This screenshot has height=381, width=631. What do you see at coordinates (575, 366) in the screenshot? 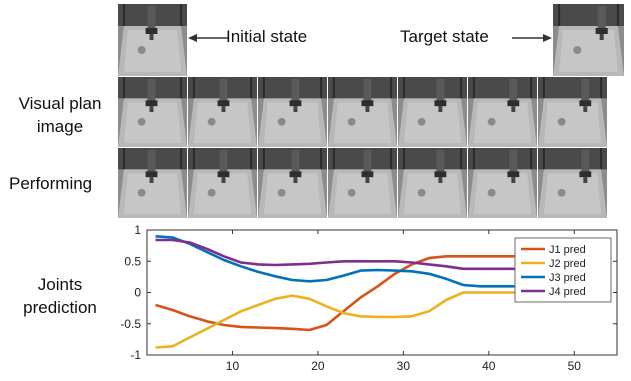
I see `x-tick-label: 50` at bounding box center [575, 366].